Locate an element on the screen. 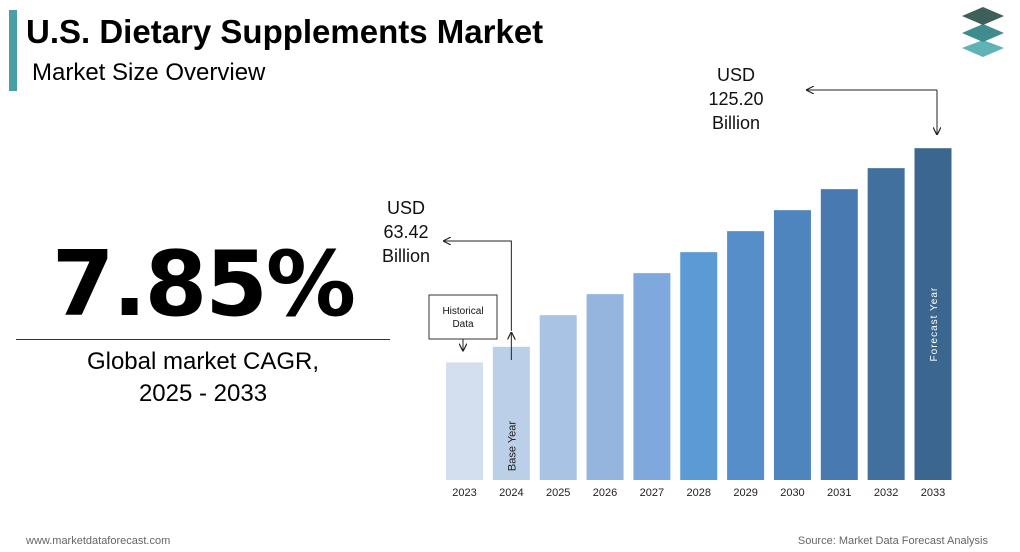 The image size is (1020, 552). x-tick-label: 2026 is located at coordinates (605, 493).